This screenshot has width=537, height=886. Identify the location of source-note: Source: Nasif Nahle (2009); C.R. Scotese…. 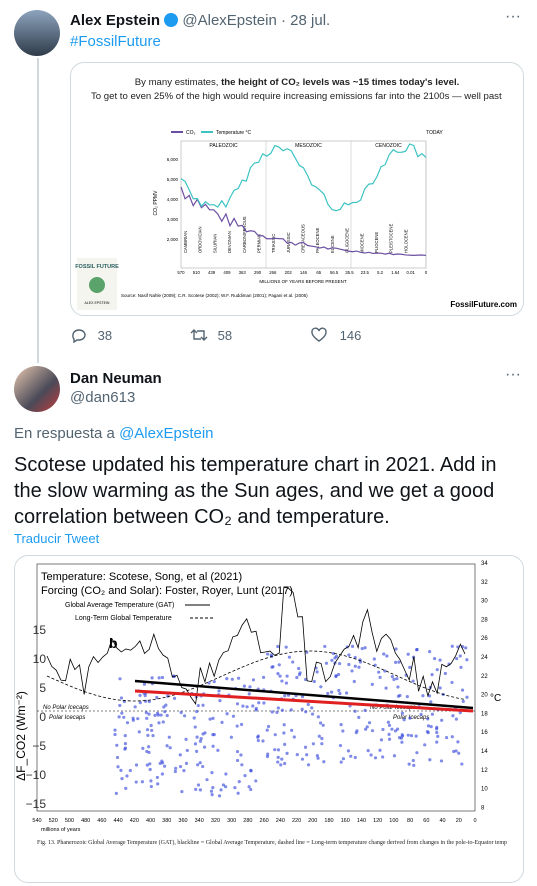
(214, 295).